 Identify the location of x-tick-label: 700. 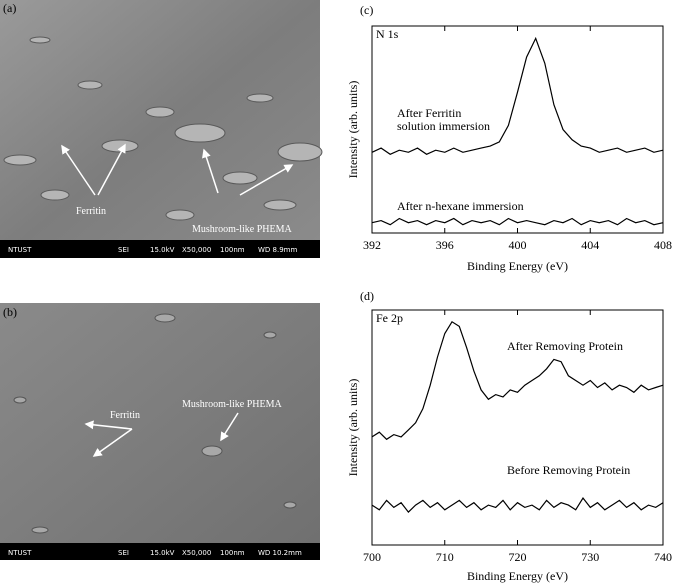
(372, 557).